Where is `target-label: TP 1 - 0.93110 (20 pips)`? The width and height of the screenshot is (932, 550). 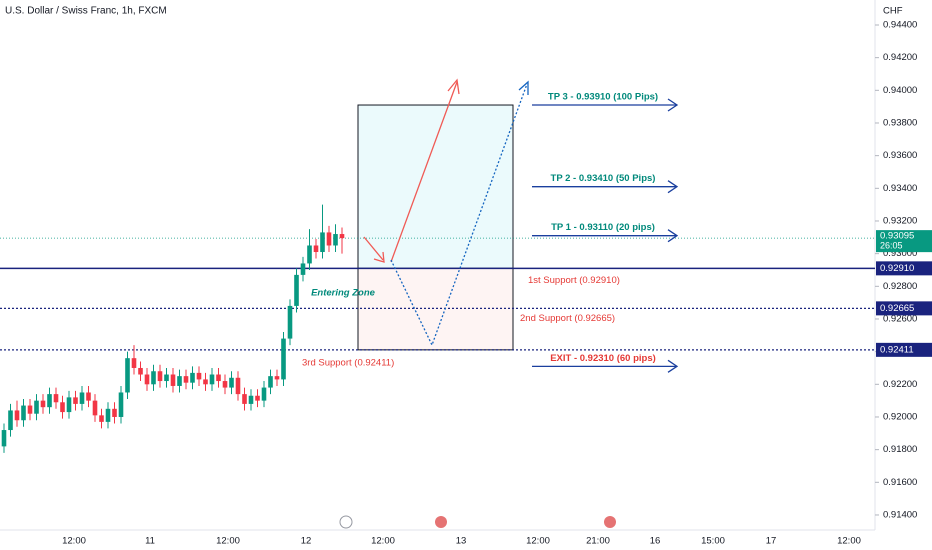 target-label: TP 1 - 0.93110 (20 pips) is located at coordinates (603, 227).